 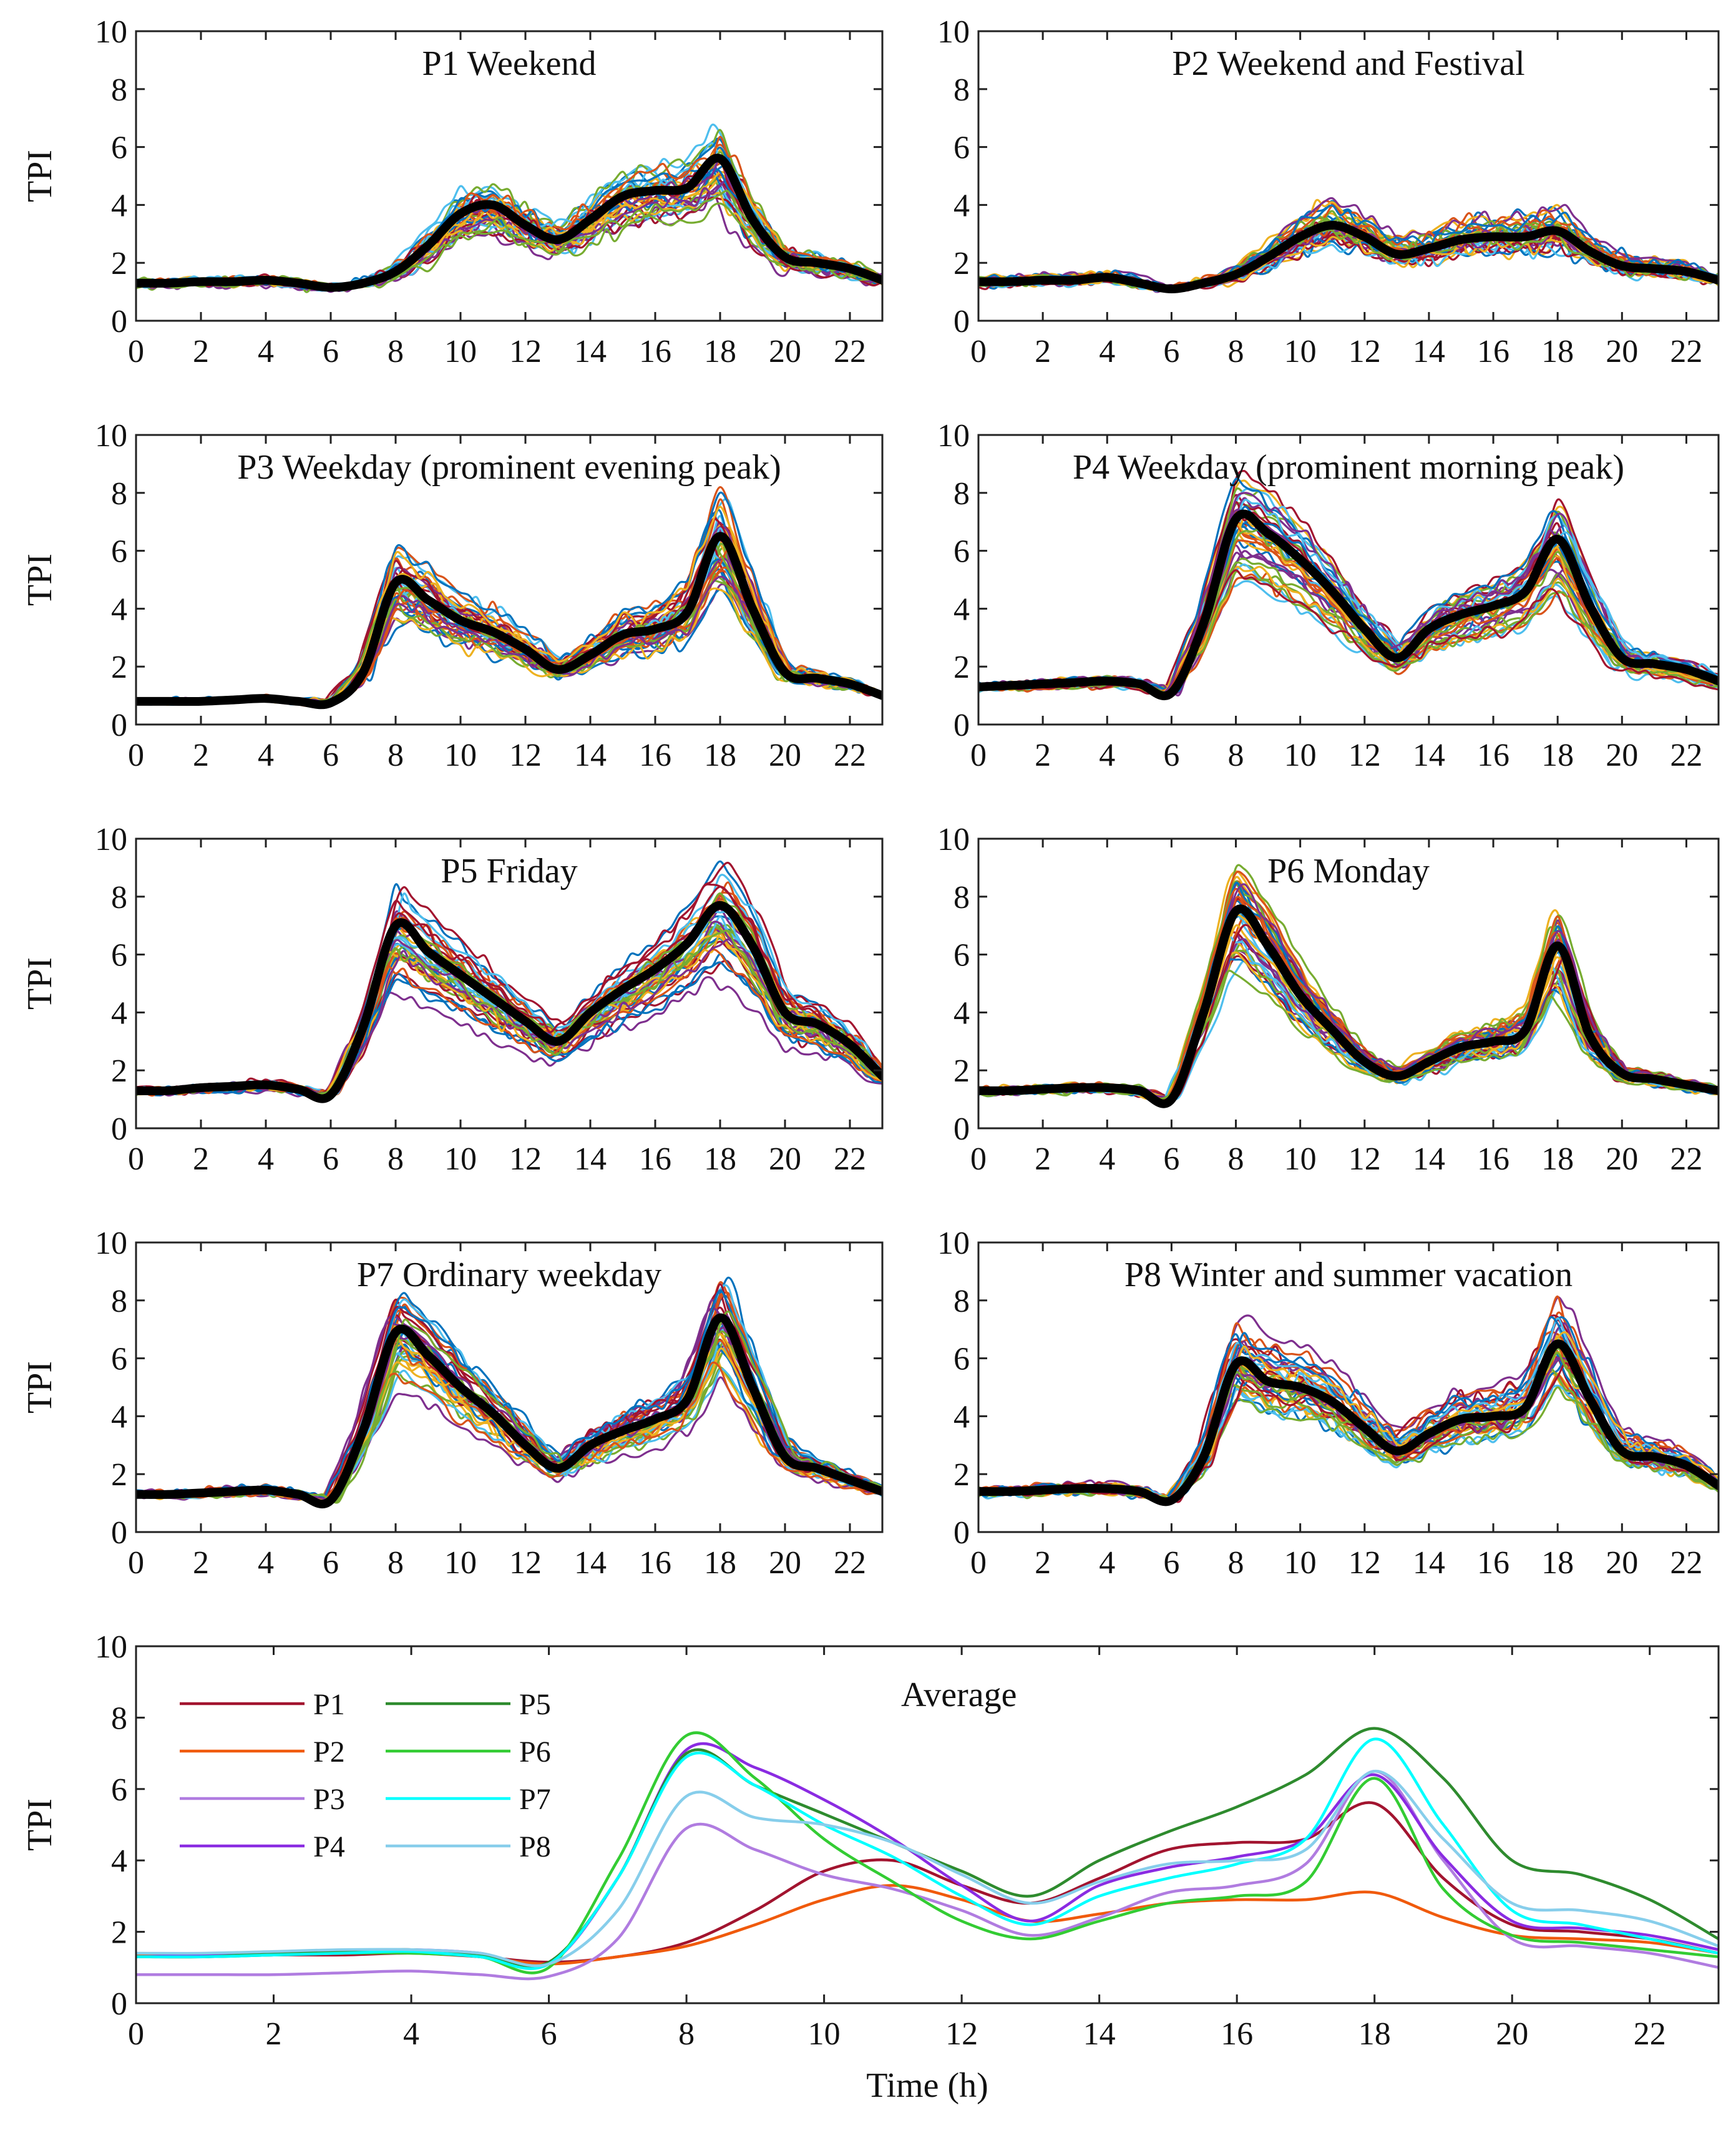 What do you see at coordinates (535, 1704) in the screenshot?
I see `legend-label-p5: P5` at bounding box center [535, 1704].